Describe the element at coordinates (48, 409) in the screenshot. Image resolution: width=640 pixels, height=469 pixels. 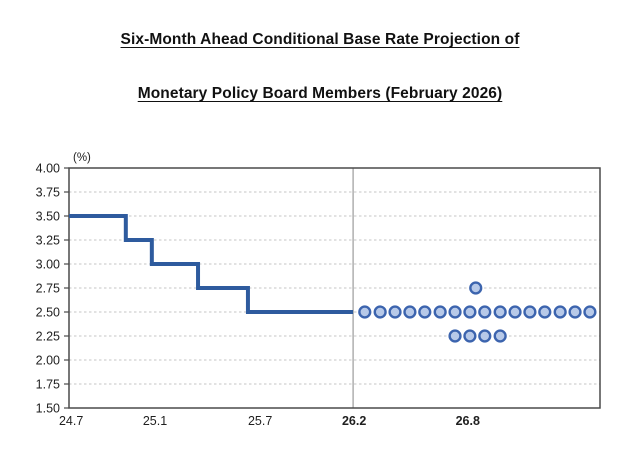
I see `y-axis-tick-label: 1.50` at that location.